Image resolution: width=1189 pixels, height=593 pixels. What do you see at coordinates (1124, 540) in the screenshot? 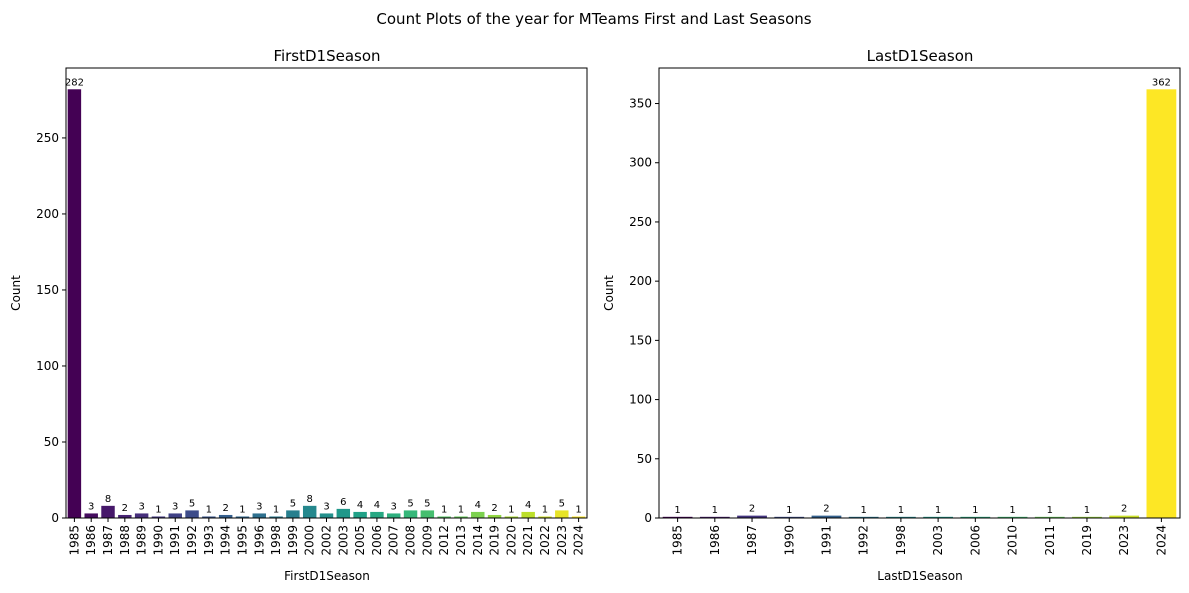
I see `x-tick-label: 2023` at bounding box center [1124, 540].